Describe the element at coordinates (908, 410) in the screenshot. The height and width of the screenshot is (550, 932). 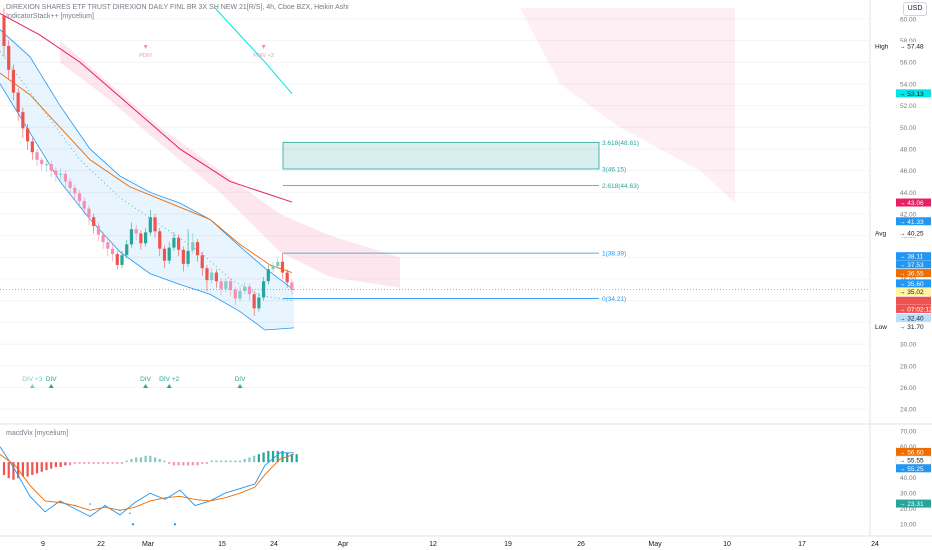
I see `price-tick-label: 24.00` at that location.